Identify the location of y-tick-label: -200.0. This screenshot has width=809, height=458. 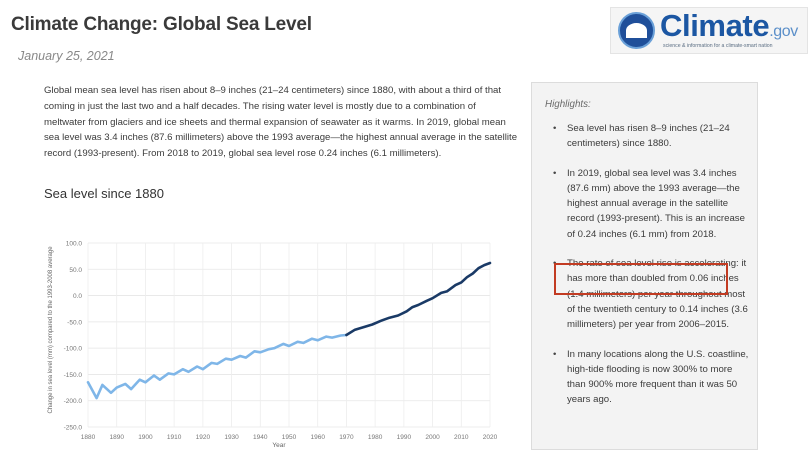
(73, 401).